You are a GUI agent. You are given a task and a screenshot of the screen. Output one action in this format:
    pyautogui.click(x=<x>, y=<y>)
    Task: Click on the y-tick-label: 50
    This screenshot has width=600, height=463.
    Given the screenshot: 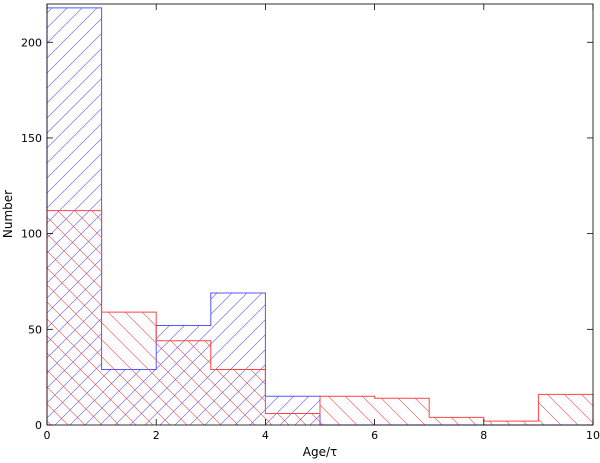 What is the action you would take?
    pyautogui.click(x=35, y=329)
    